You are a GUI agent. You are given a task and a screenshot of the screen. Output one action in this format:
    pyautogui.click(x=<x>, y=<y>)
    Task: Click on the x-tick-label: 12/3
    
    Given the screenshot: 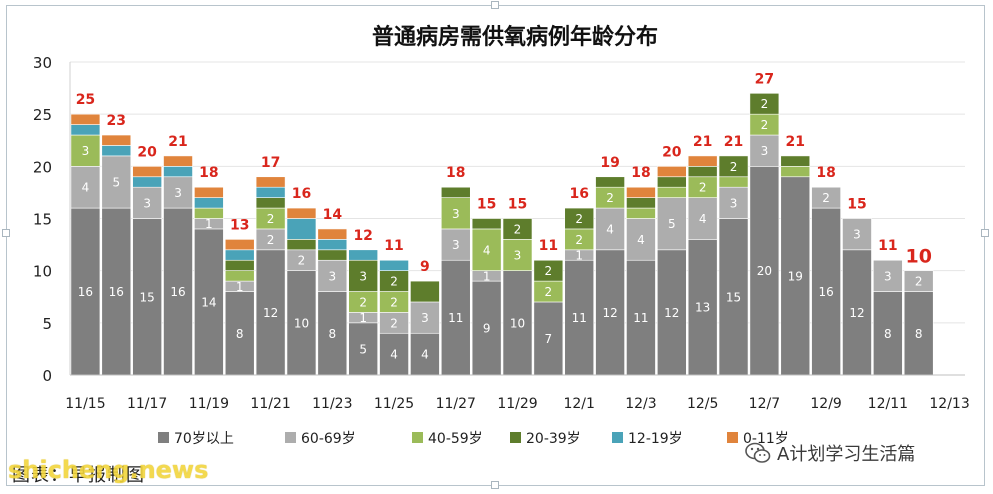 What is the action you would take?
    pyautogui.click(x=640, y=404)
    